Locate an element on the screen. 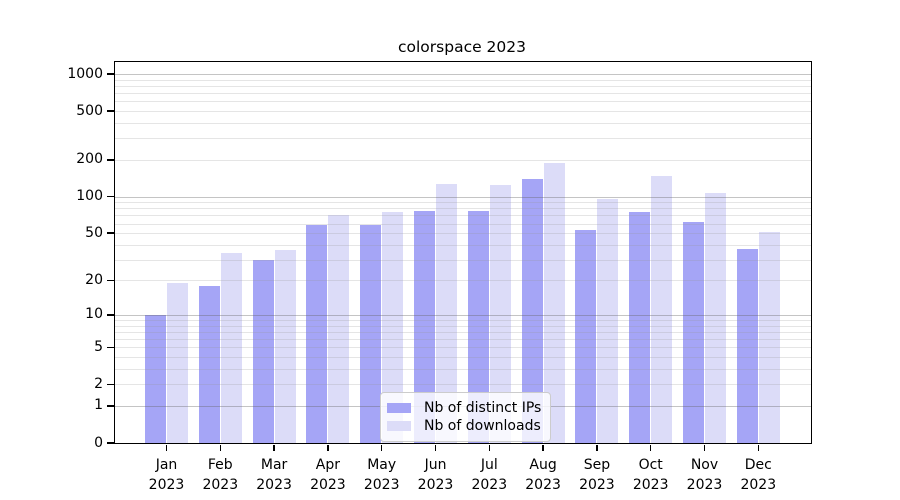 The height and width of the screenshot is (500, 900). y-tick-label: 1000 is located at coordinates (85, 73).